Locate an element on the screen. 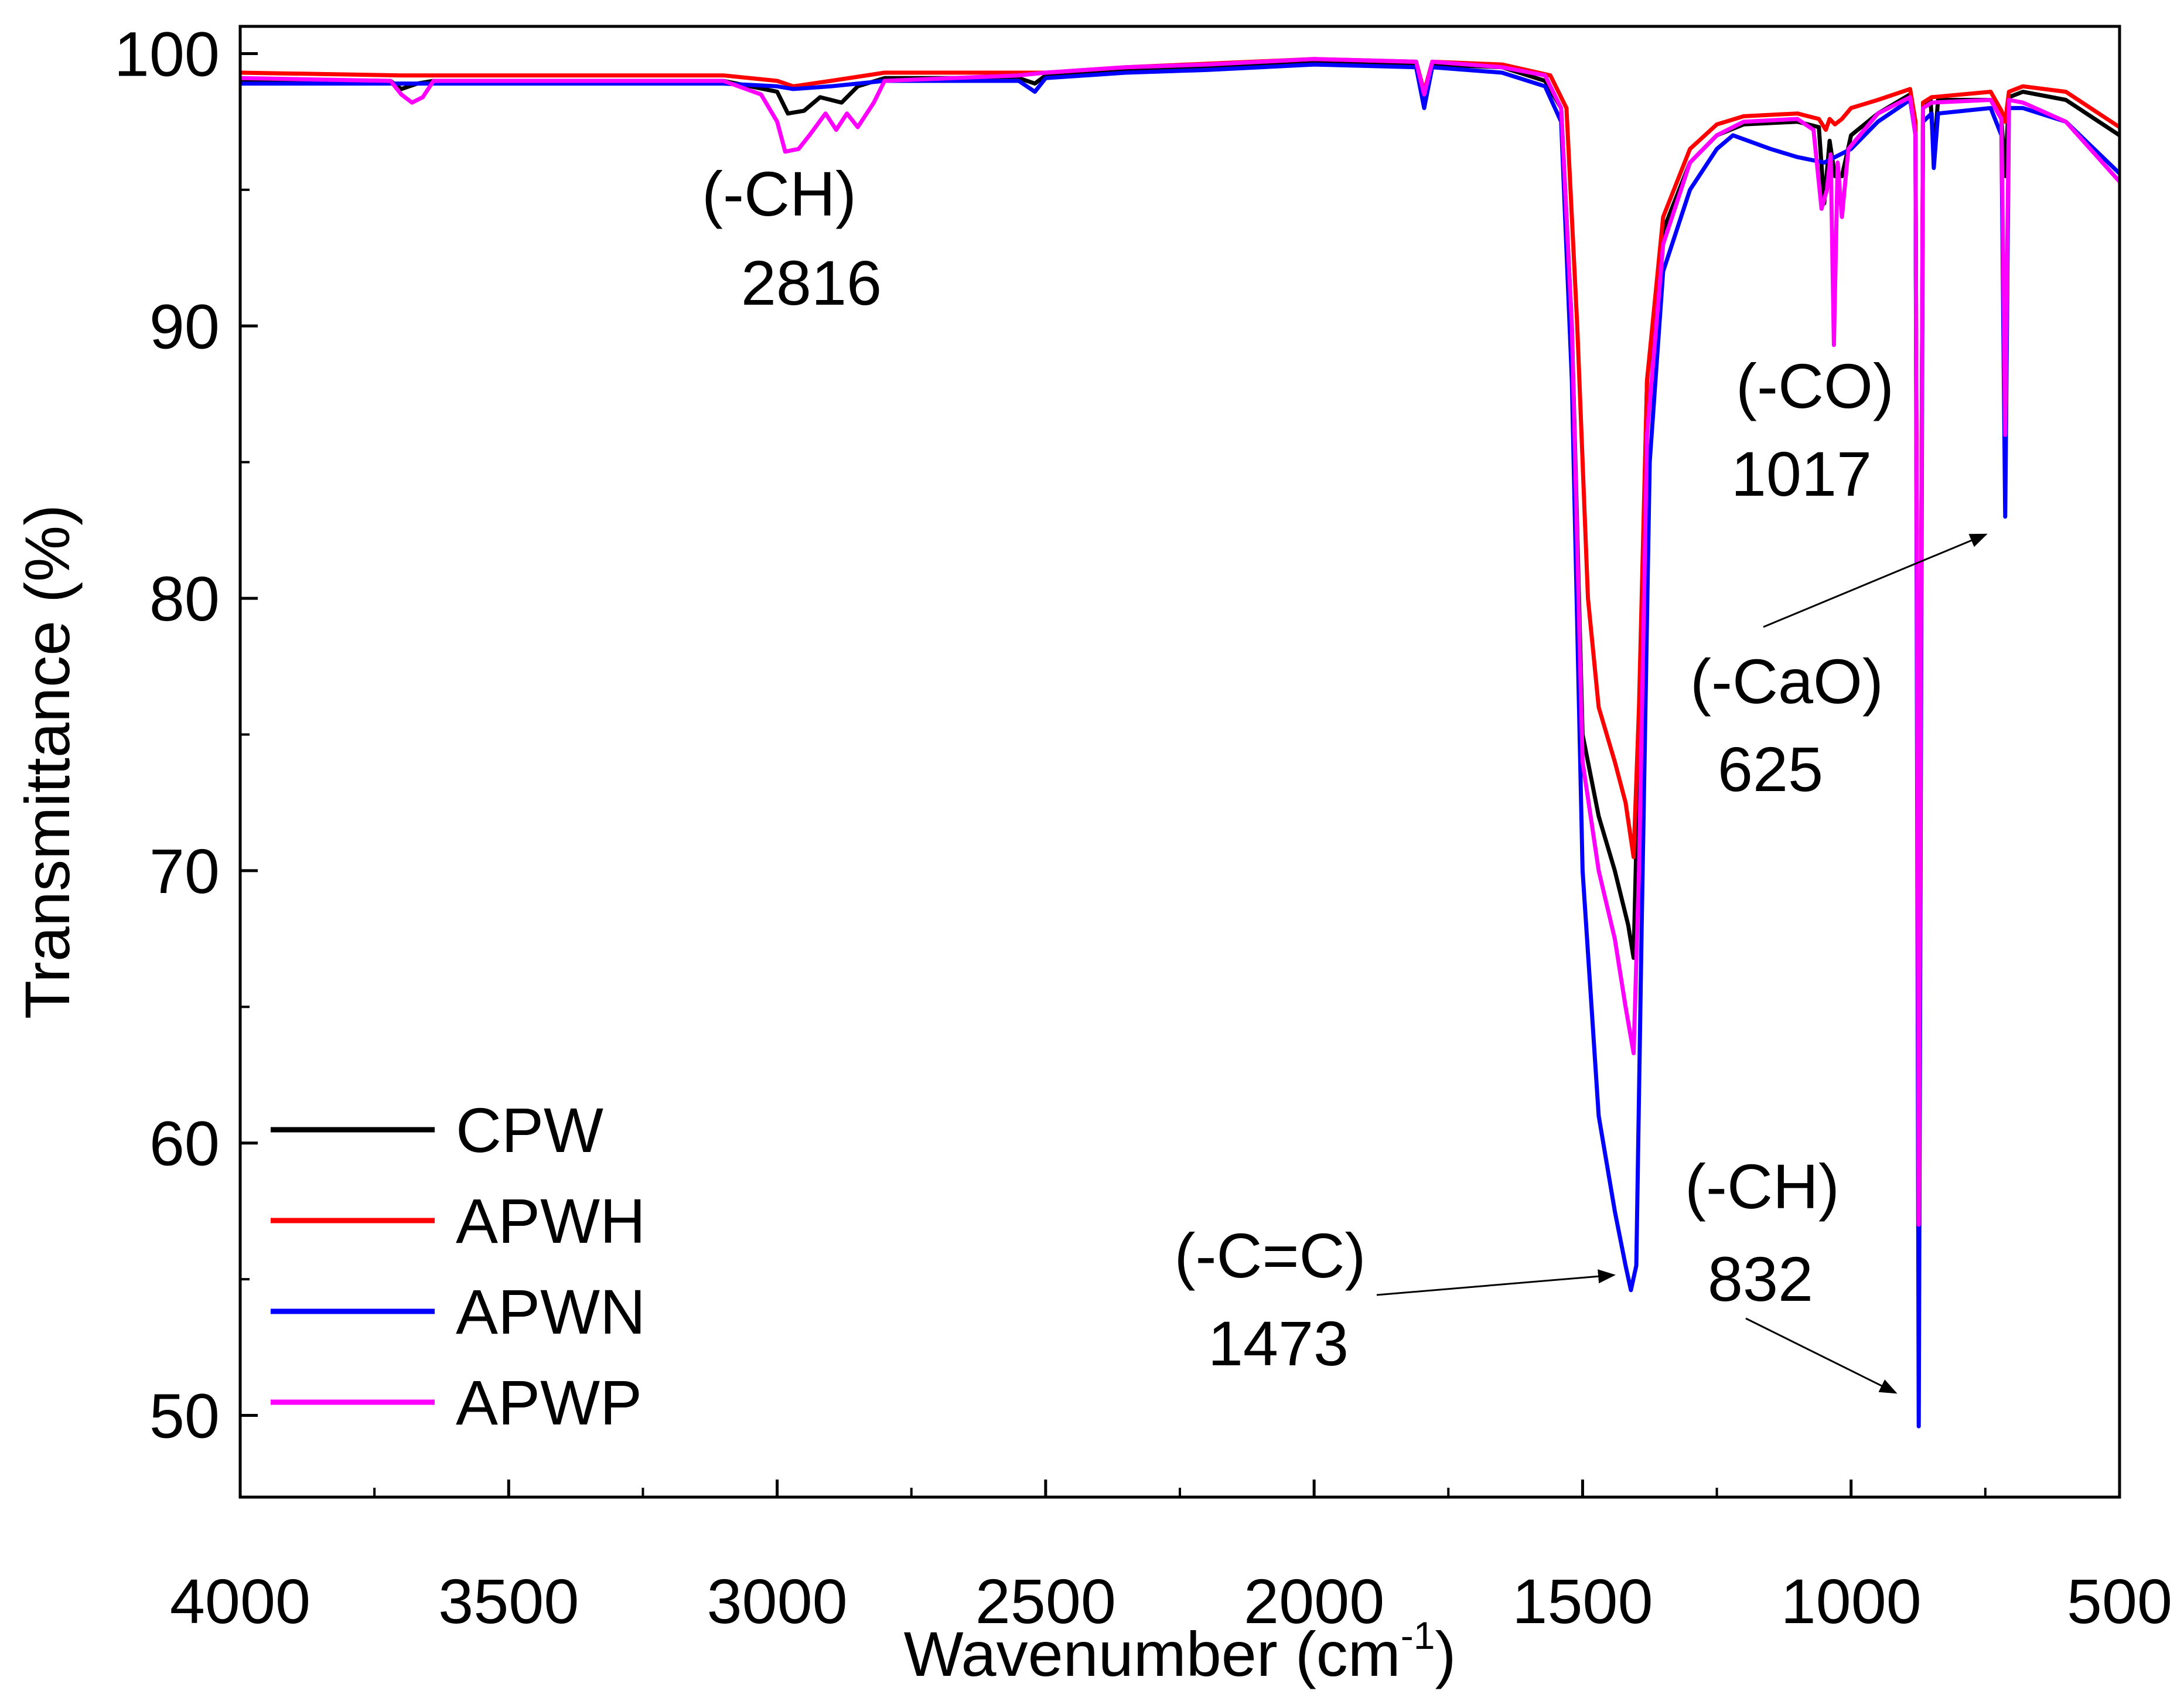  x-tick-label: 500 is located at coordinates (2119, 1601).